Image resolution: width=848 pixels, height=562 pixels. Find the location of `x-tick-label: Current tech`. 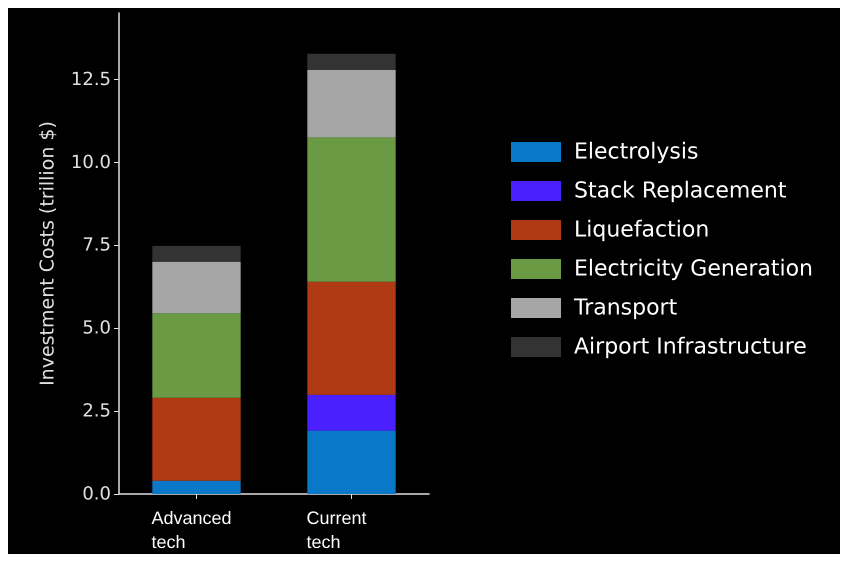

x-tick-label: Current tech is located at coordinates (339, 530).